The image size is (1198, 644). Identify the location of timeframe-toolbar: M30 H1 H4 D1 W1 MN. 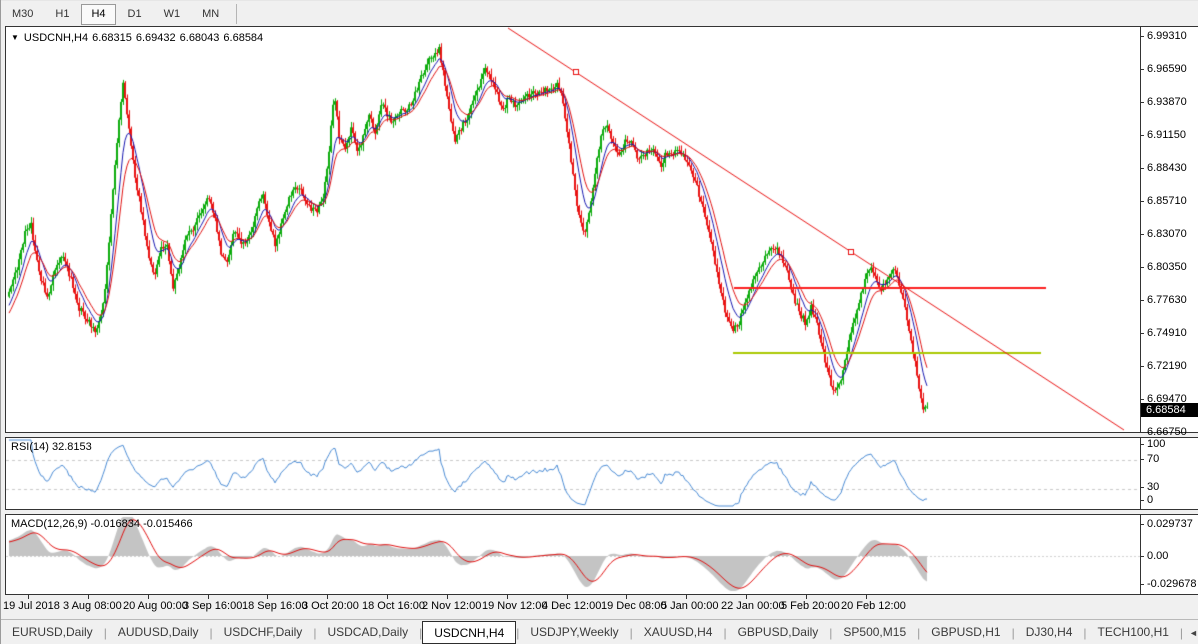
(599, 13).